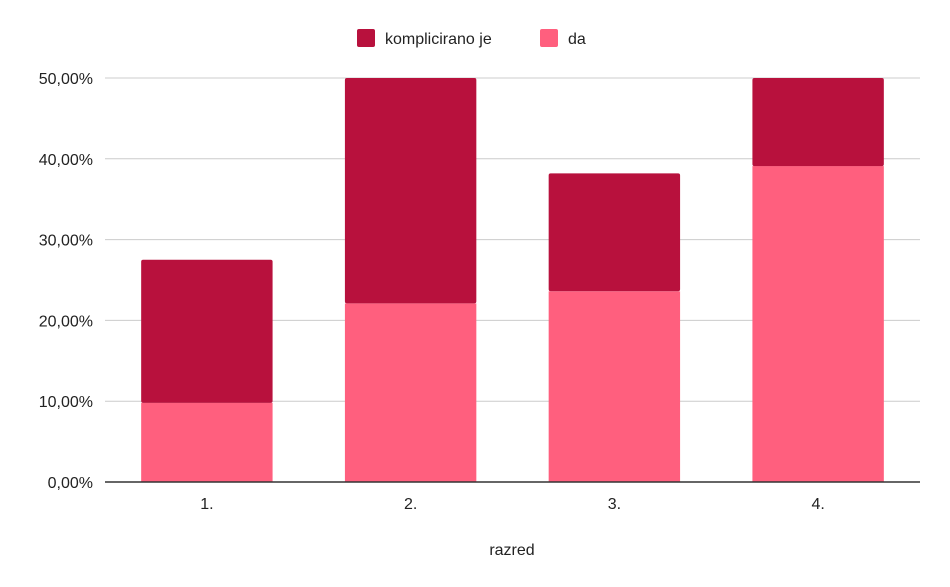 This screenshot has width=950, height=587. Describe the element at coordinates (511, 550) in the screenshot. I see `x-axis-title: razred` at that location.